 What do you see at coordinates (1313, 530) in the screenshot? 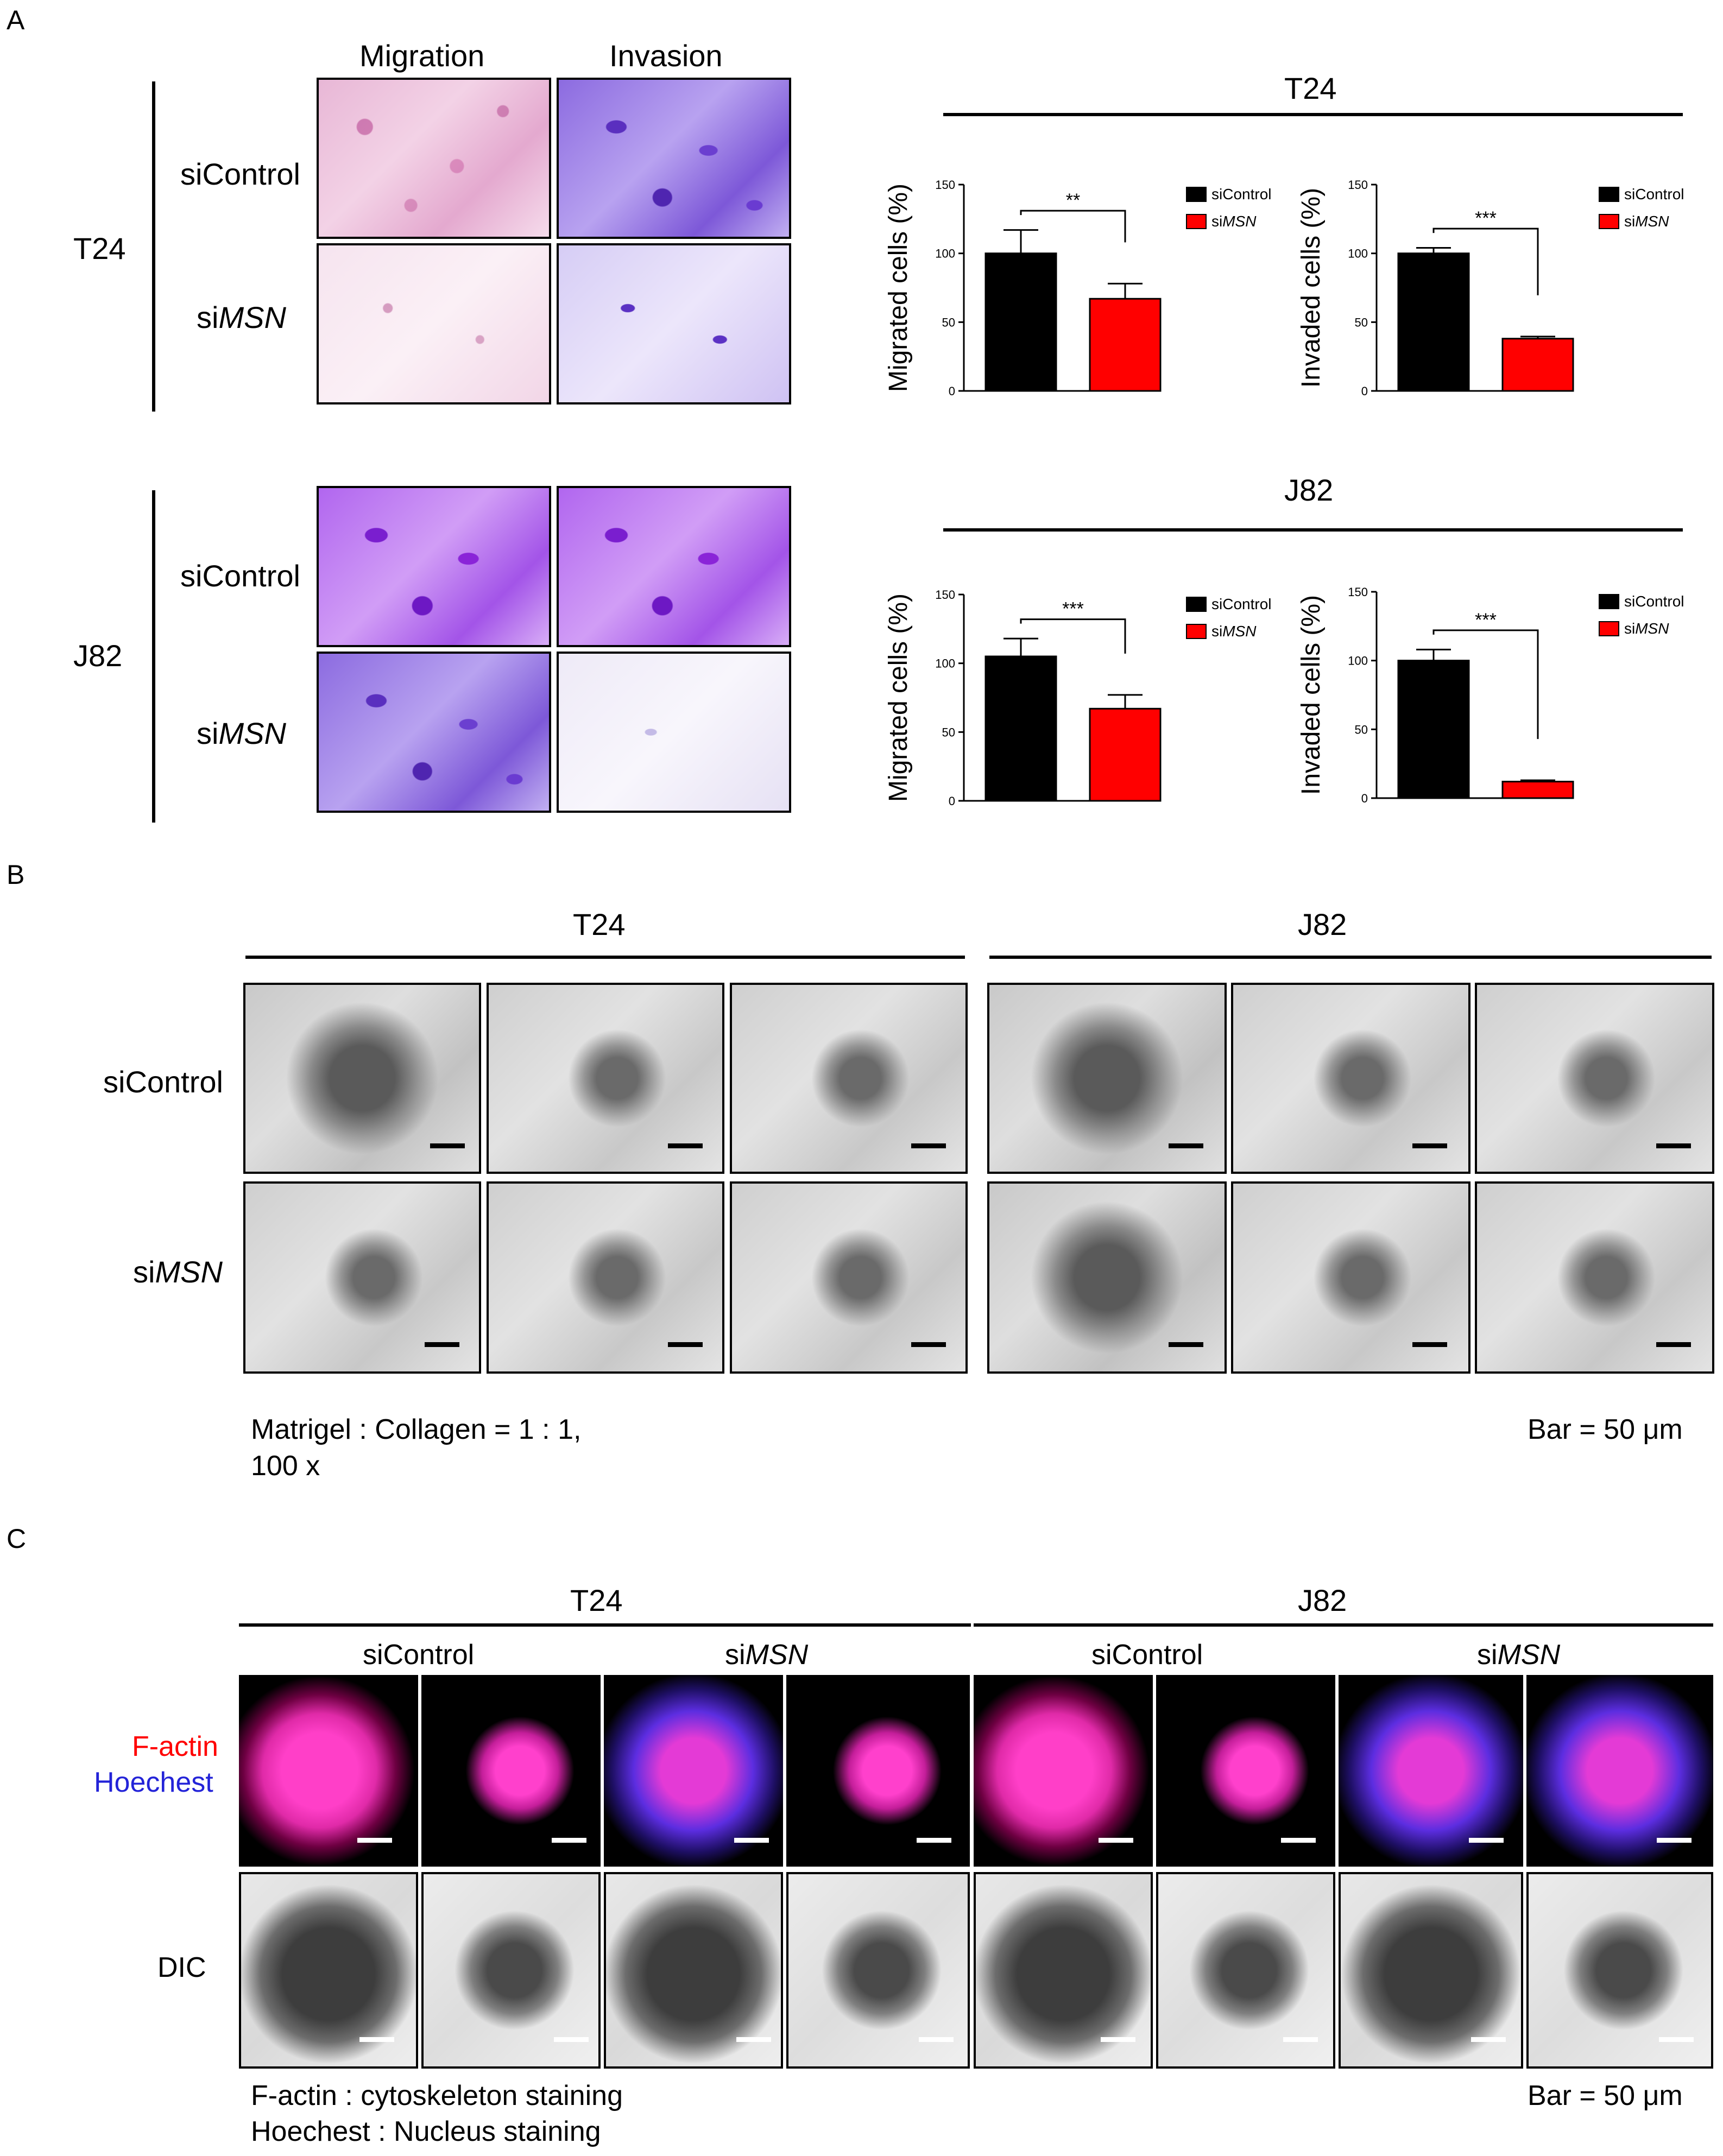
I see `chart-header-j82-line` at bounding box center [1313, 530].